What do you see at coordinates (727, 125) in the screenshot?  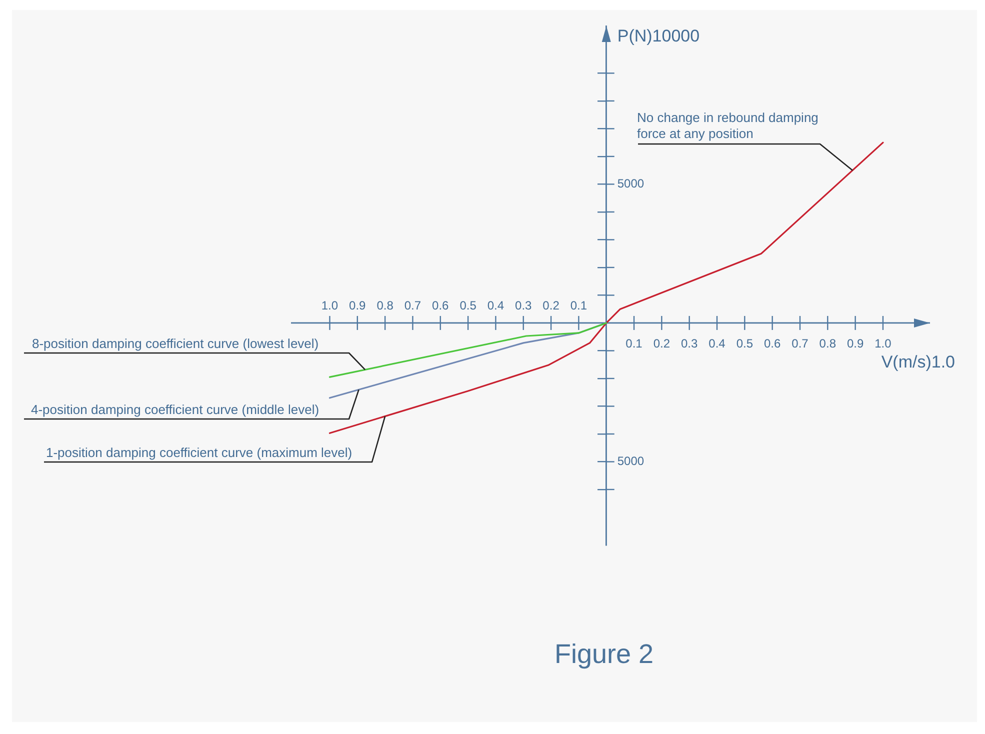 I see `annotation: No change in rebound damping force at any position` at bounding box center [727, 125].